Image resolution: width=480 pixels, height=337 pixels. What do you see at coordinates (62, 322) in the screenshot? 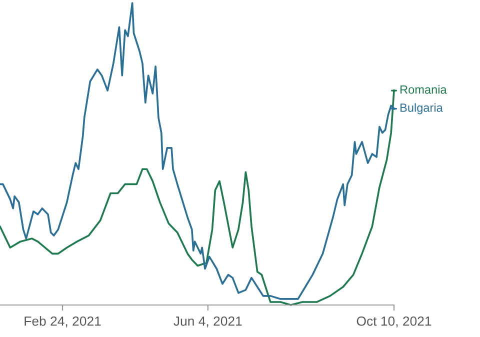
I see `x-tick-label: Feb 24, 2021` at bounding box center [62, 322].